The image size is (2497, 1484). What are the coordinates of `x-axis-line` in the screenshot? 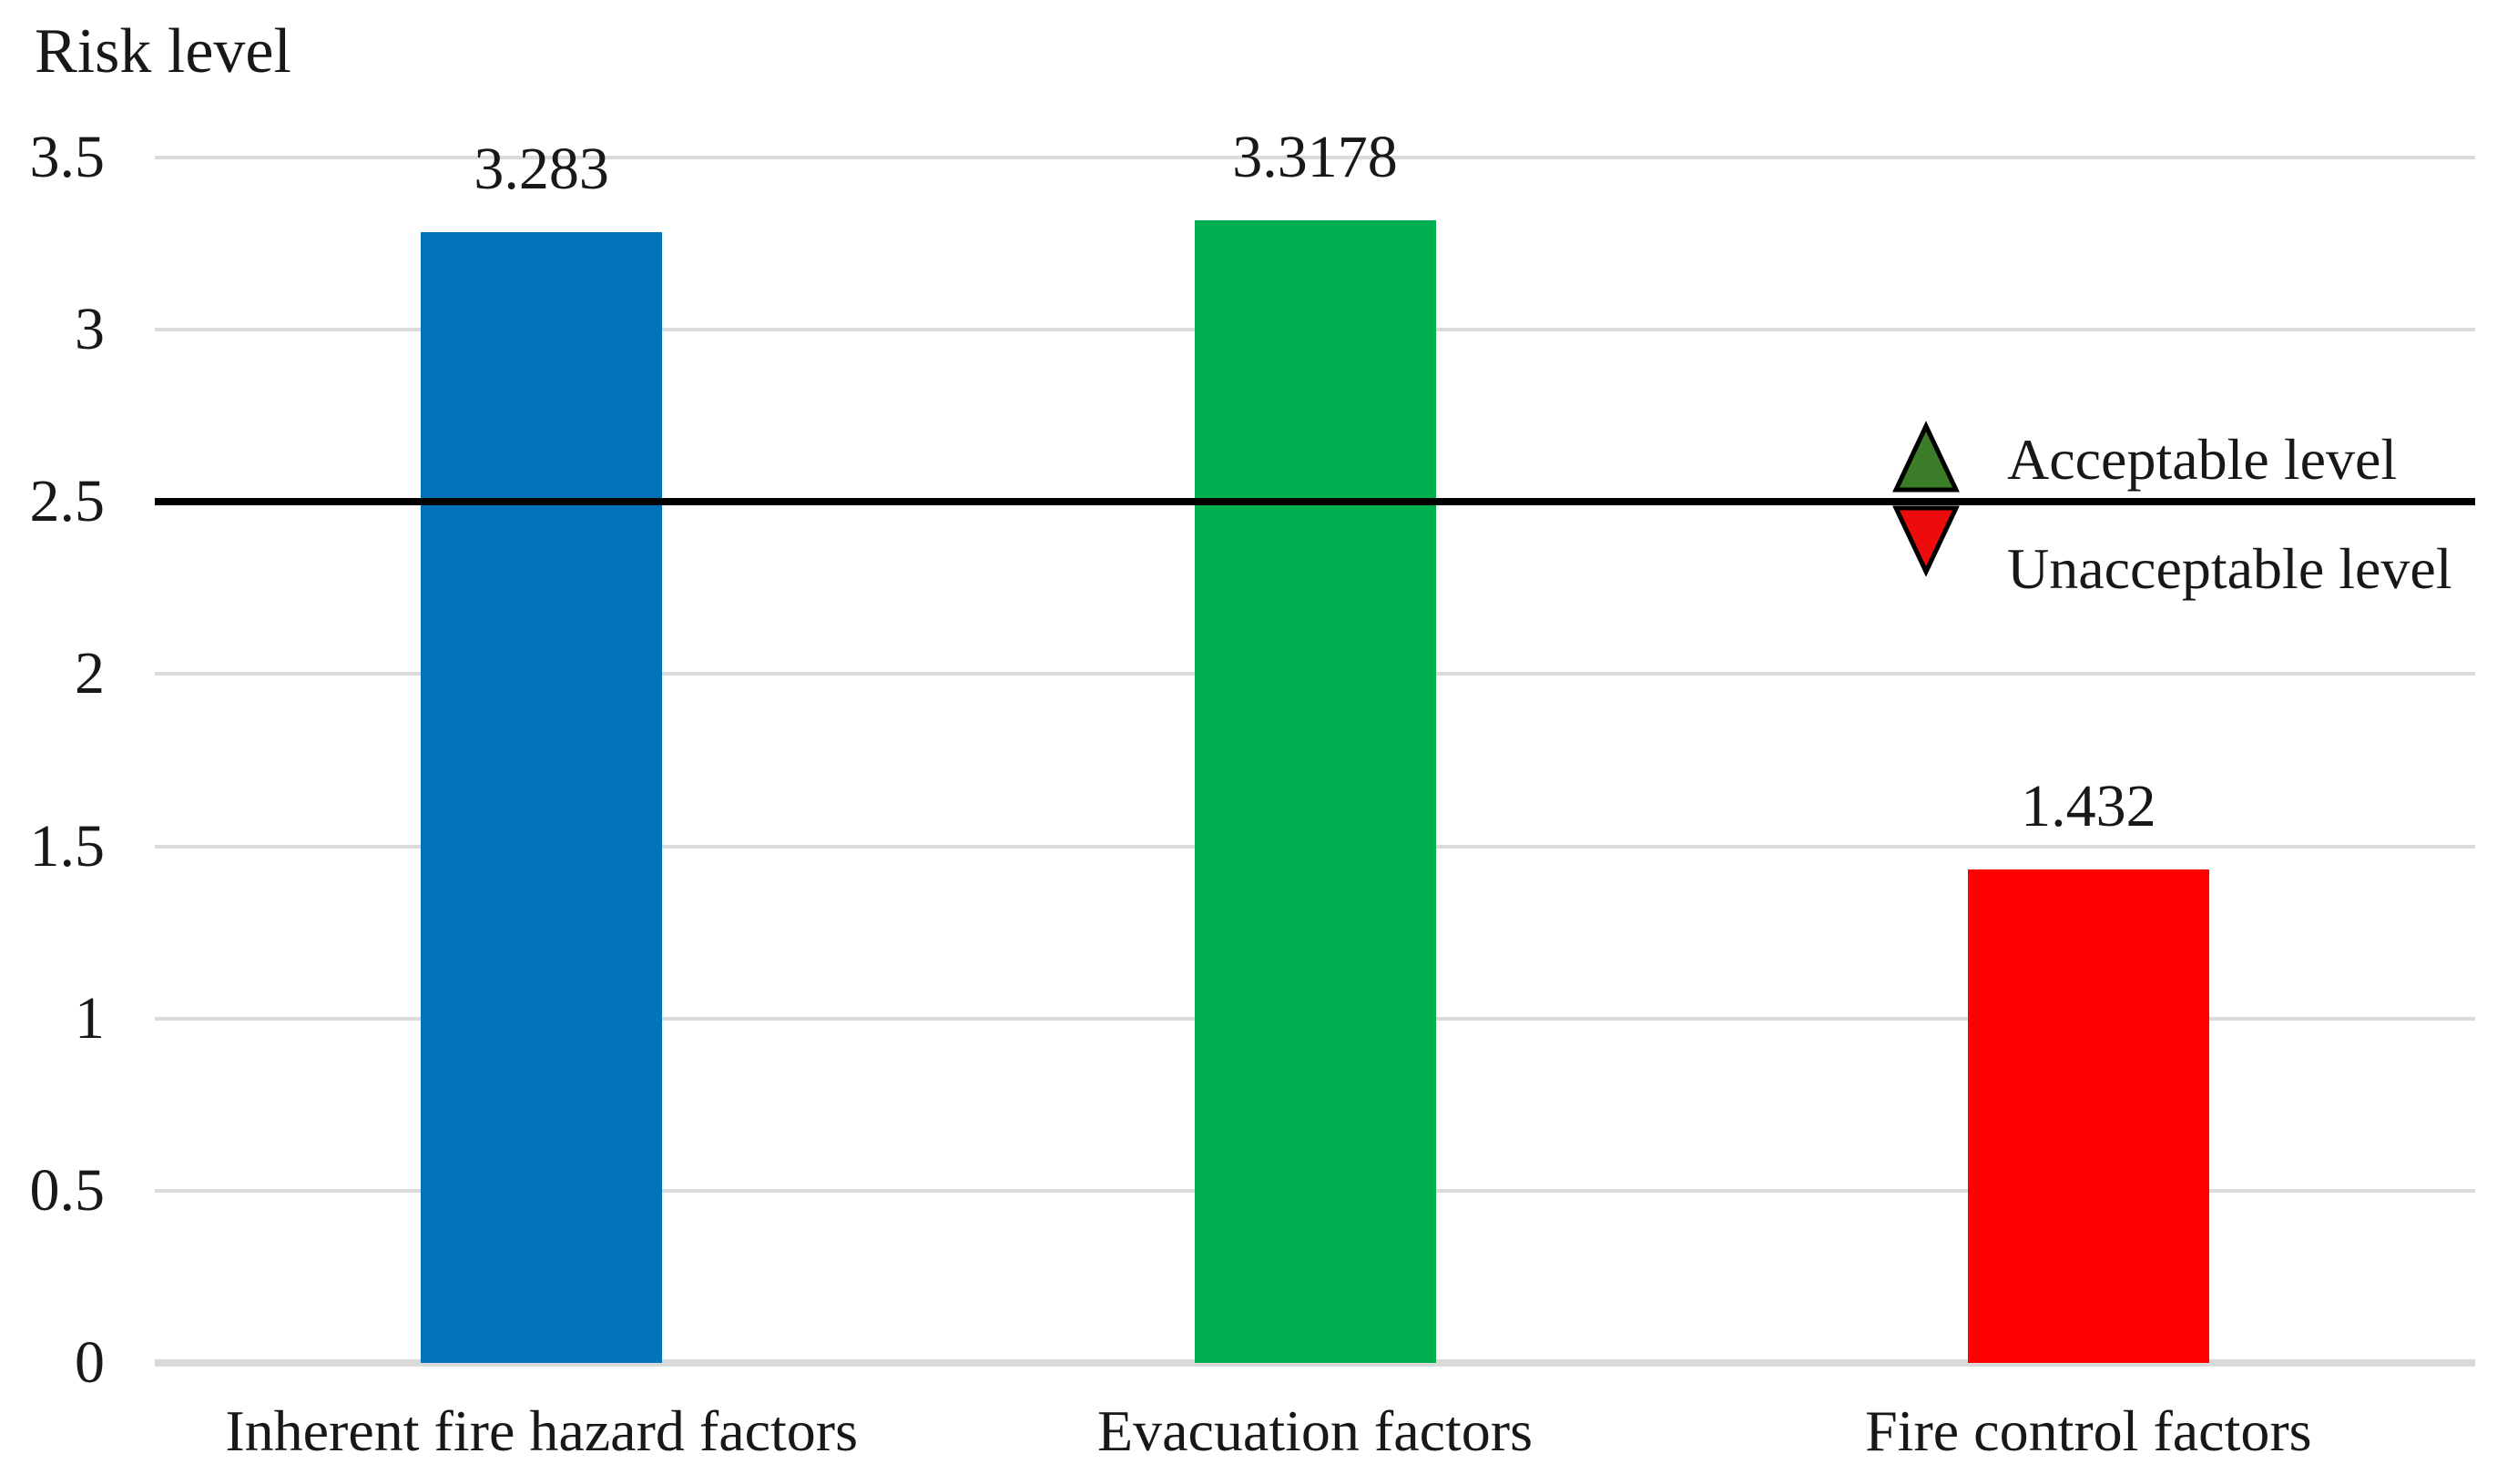 It's located at (1315, 1363).